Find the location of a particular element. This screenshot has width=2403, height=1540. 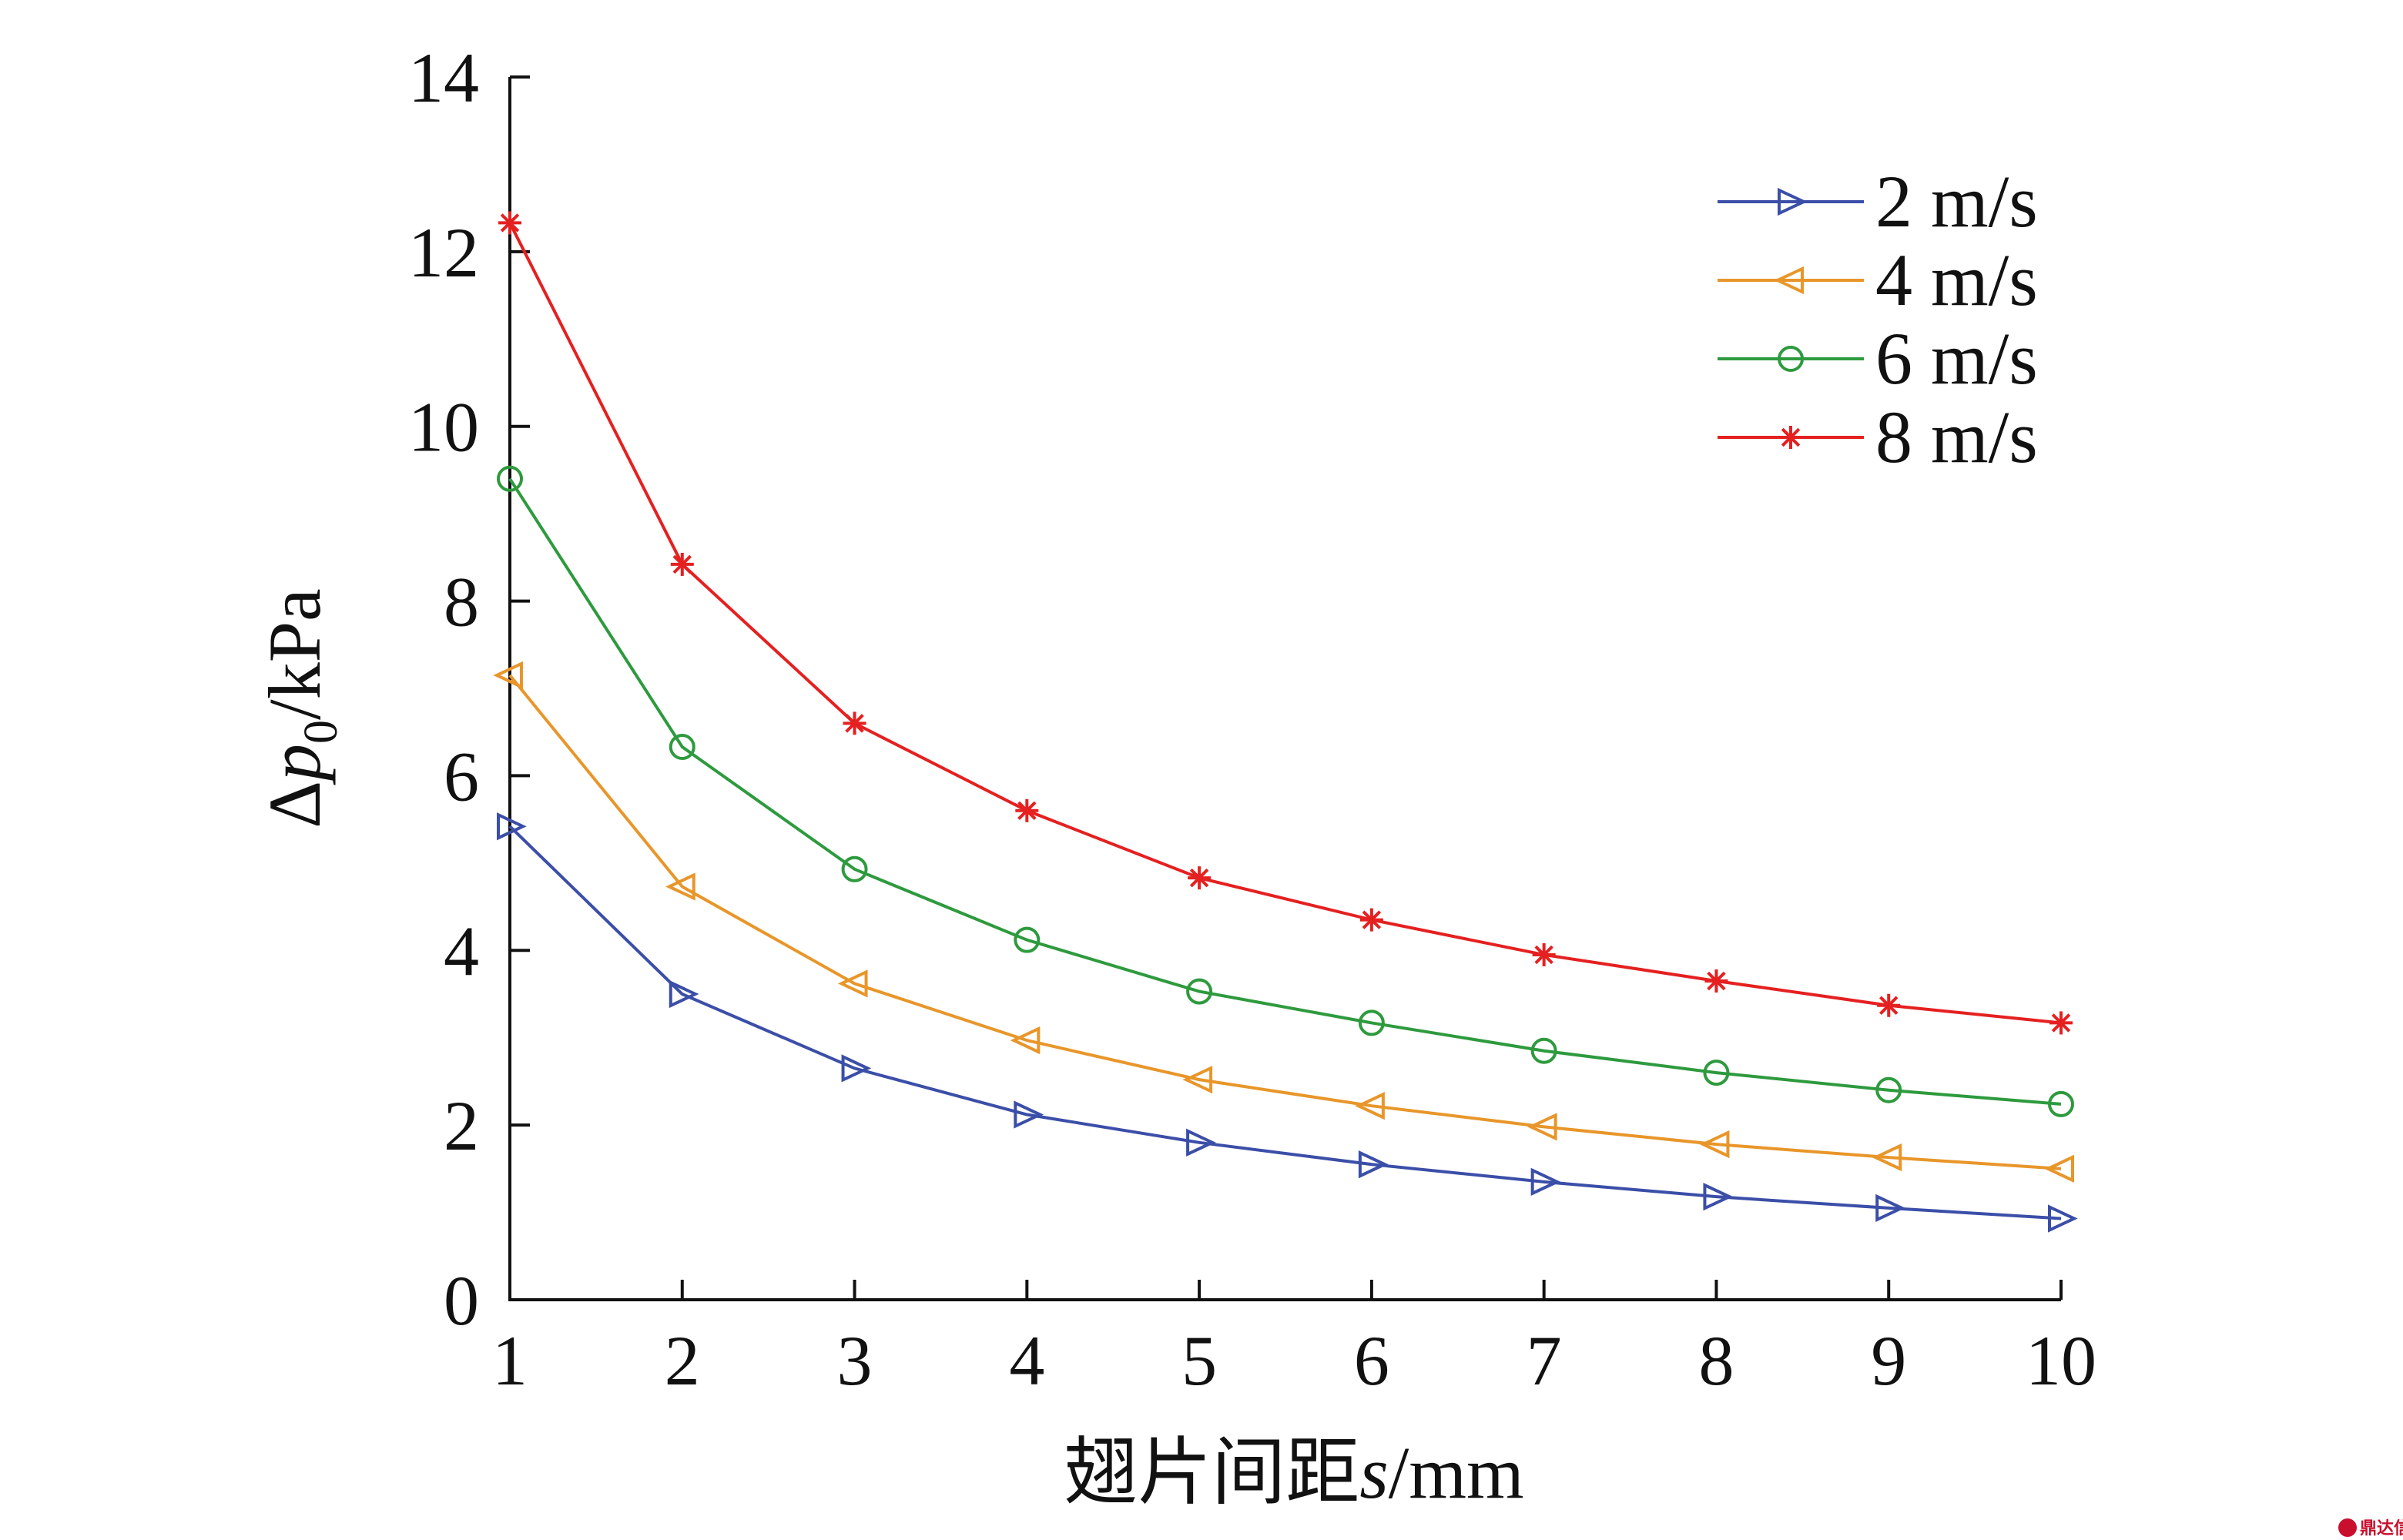

y-tick-label: 6 is located at coordinates (462, 776).